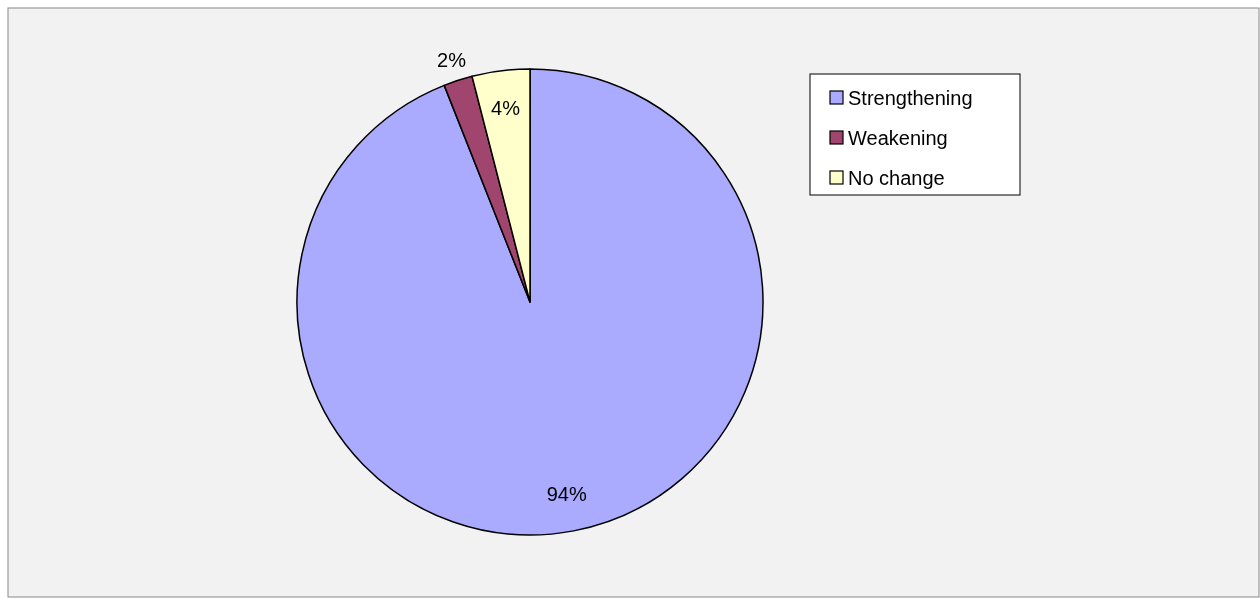 The image size is (1260, 598). What do you see at coordinates (896, 178) in the screenshot?
I see `legend-label: No change` at bounding box center [896, 178].